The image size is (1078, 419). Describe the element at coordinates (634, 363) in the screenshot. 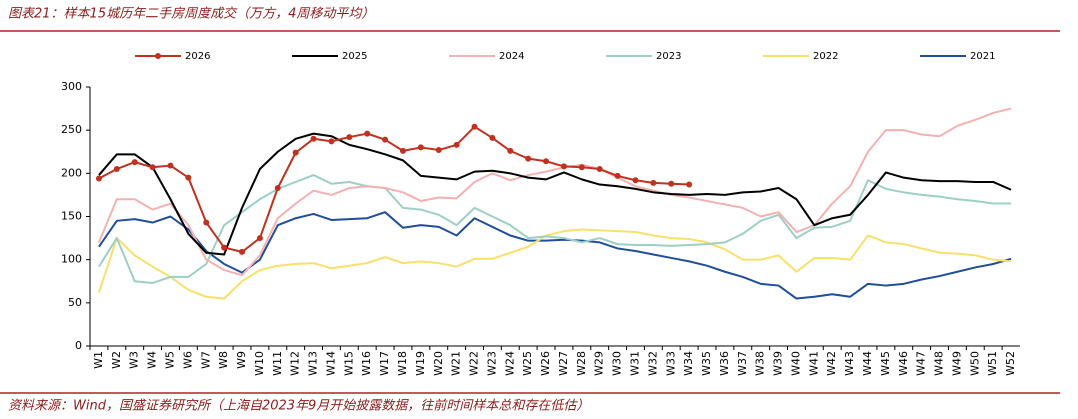

I see `x-tick-label: W31` at that location.